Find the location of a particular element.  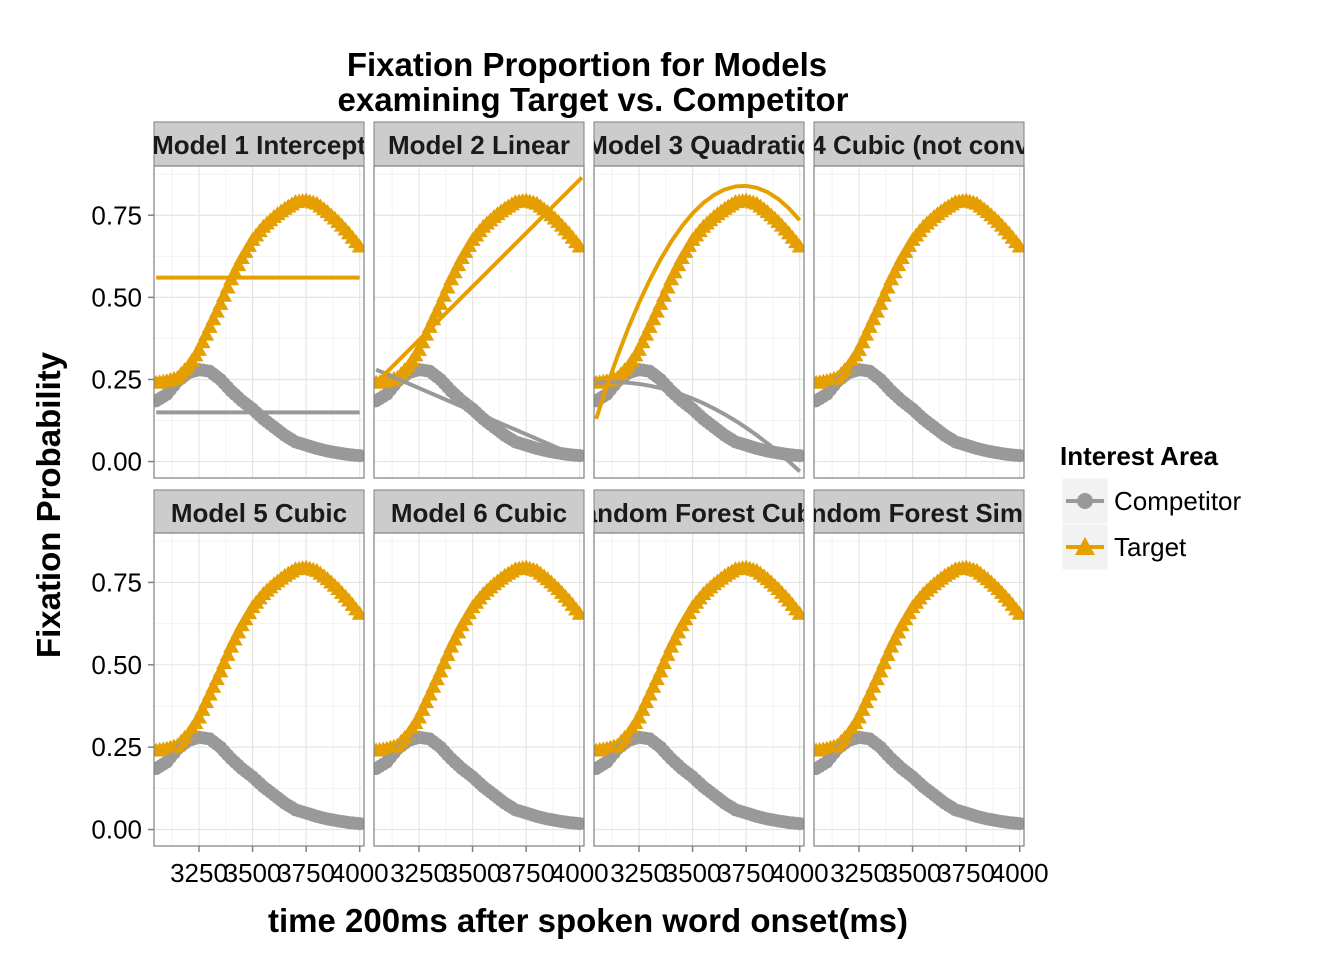

panel-1: Model 1 Intercept is located at coordinates (259, 300).